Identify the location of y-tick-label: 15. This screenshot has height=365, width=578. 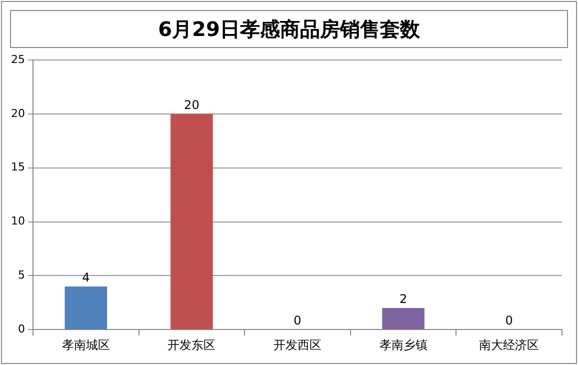
(17, 167).